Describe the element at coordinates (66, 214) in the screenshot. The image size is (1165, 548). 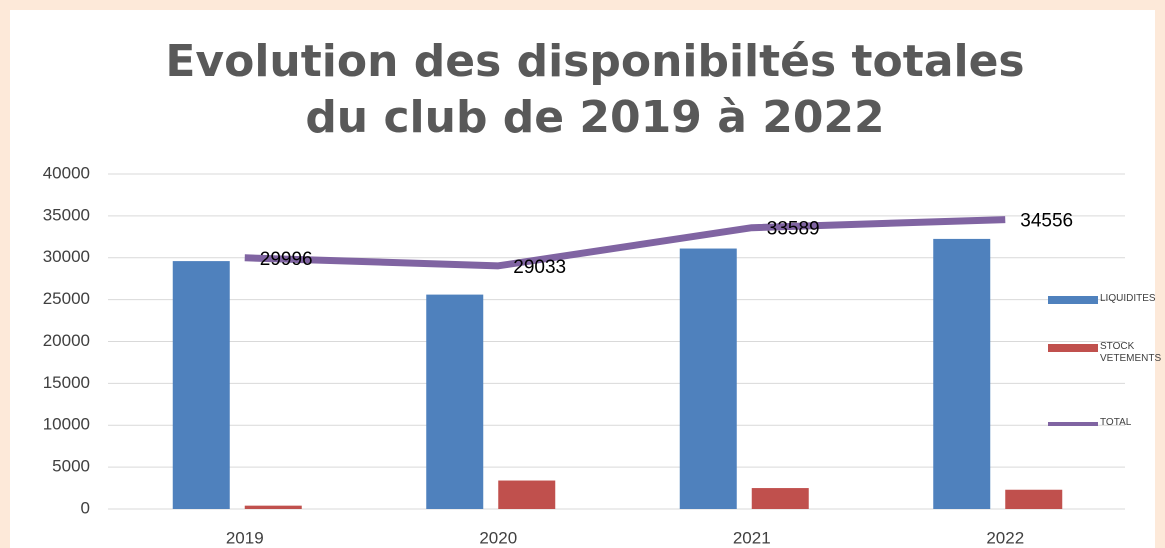
I see `y-tick-label: 35000` at that location.